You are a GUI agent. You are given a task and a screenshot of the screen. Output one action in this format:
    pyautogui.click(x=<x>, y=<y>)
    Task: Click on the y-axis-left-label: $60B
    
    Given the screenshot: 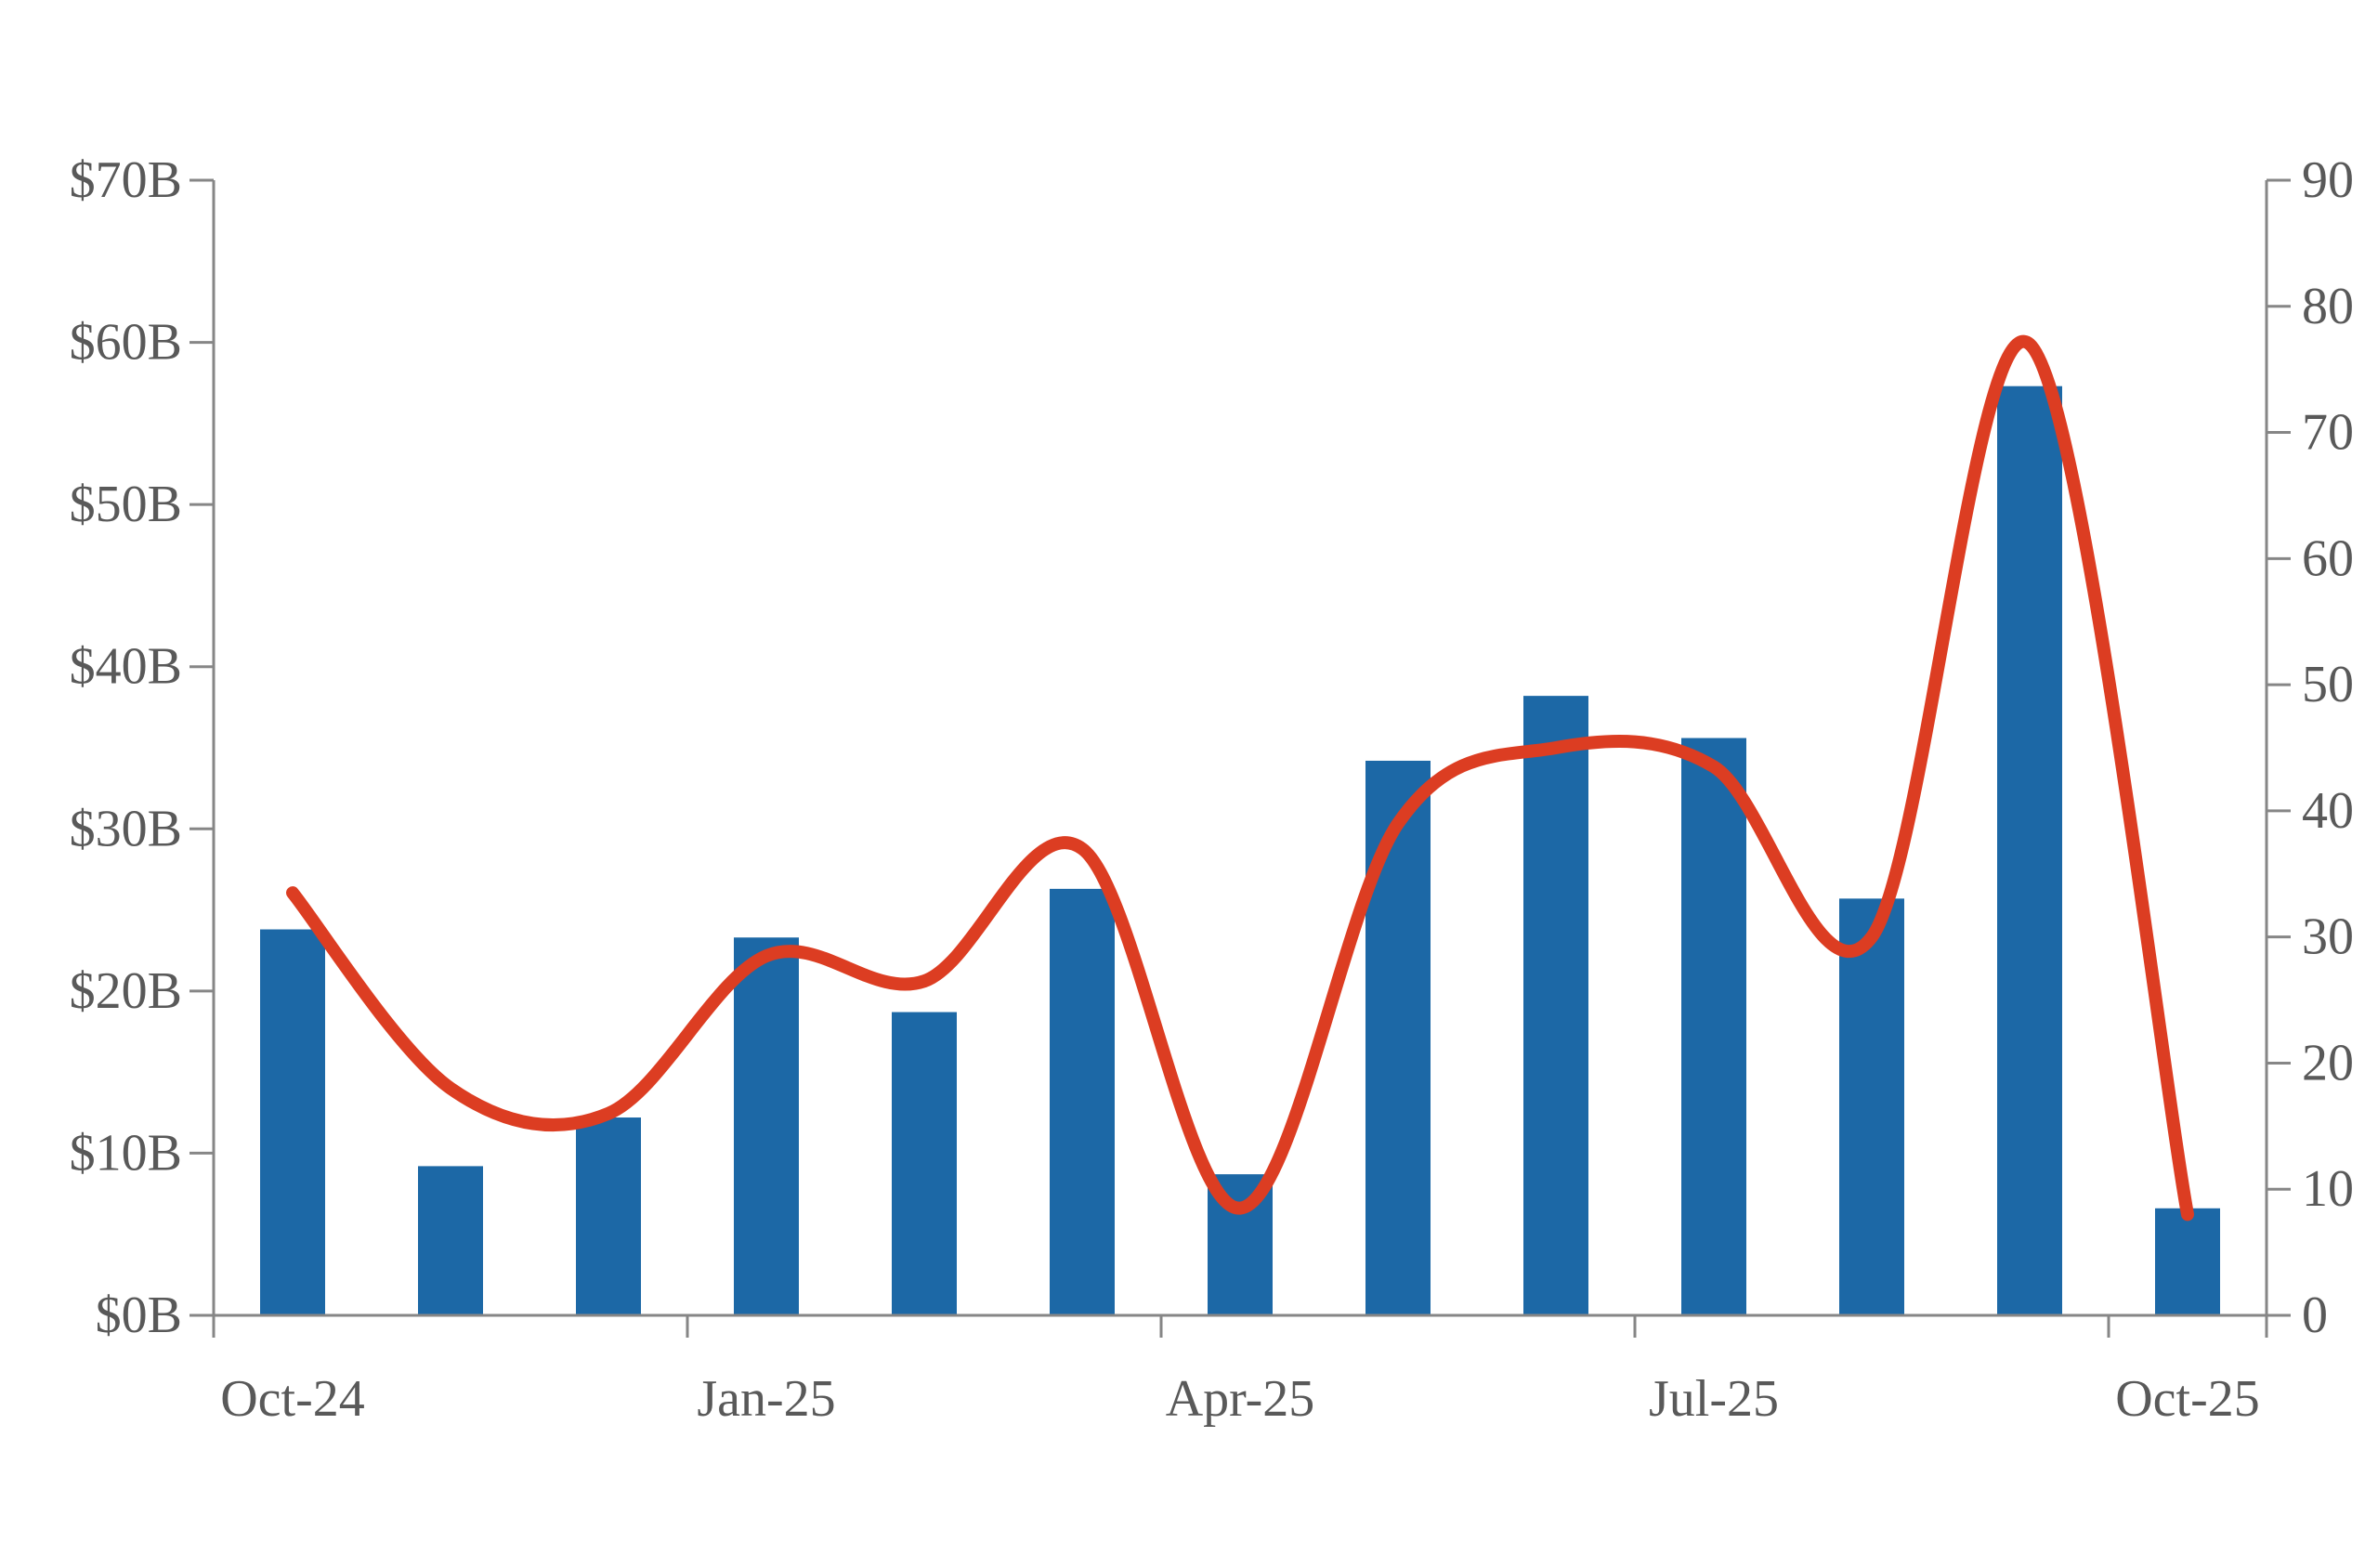 What is the action you would take?
    pyautogui.click(x=126, y=343)
    